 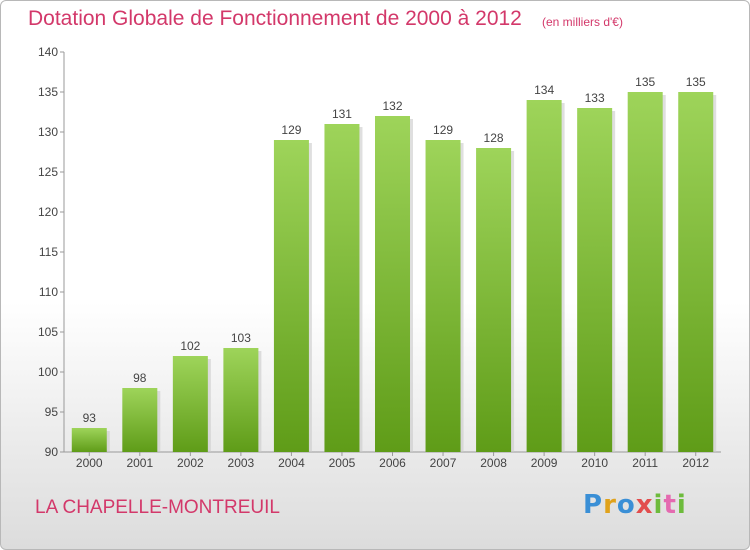 I want to click on y-tick-label: 110, so click(x=48, y=292).